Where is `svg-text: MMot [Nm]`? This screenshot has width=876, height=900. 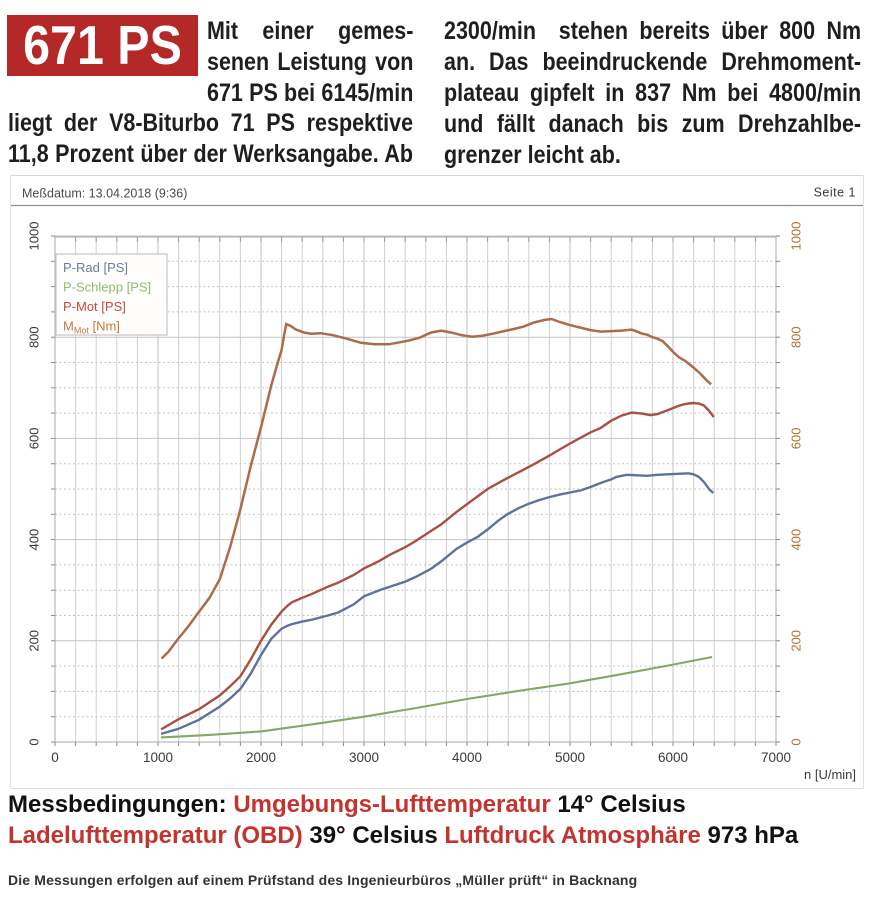
svg-text: MMot [Nm] is located at coordinates (91, 327).